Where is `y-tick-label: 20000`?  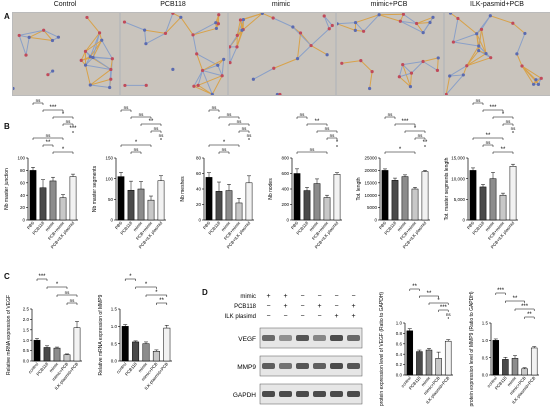 y-tick-label: 20000 is located at coordinates (370, 170).